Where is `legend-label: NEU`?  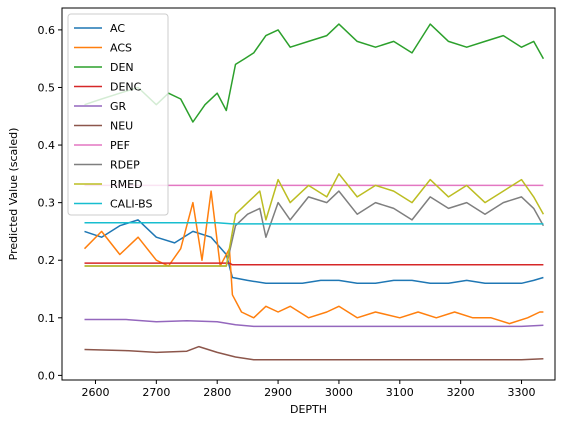
legend-label: NEU is located at coordinates (121, 126).